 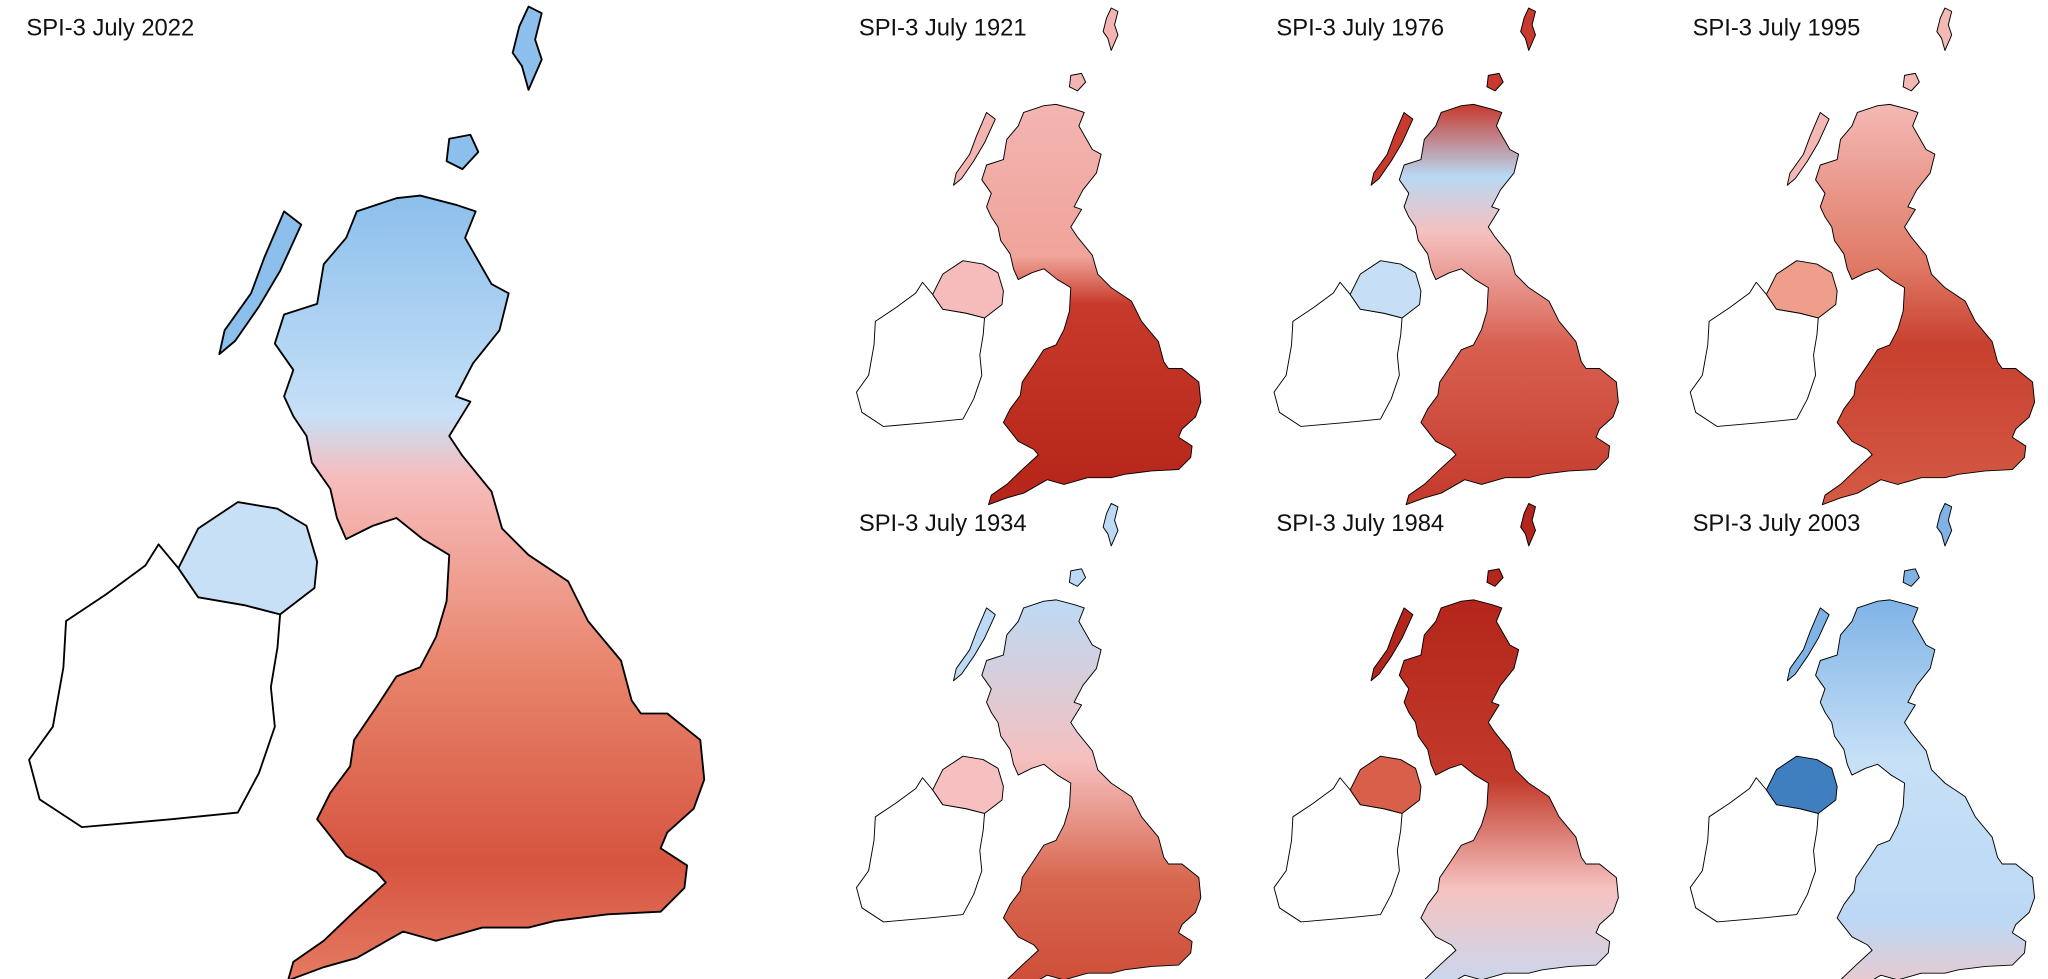 I want to click on map-title: SPI-3 July 1995, so click(x=1777, y=27).